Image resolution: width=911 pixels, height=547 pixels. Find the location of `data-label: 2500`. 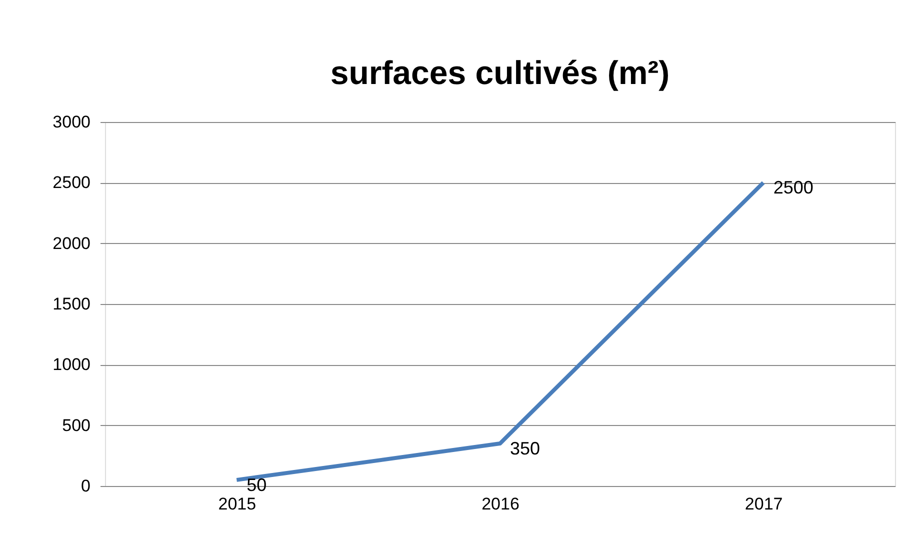

data-label: 2500 is located at coordinates (793, 188).